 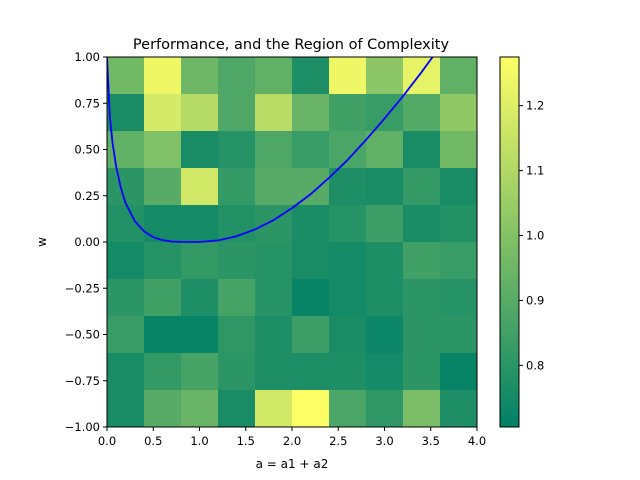 What do you see at coordinates (87, 150) in the screenshot?
I see `y-tick-label: 0.50` at bounding box center [87, 150].